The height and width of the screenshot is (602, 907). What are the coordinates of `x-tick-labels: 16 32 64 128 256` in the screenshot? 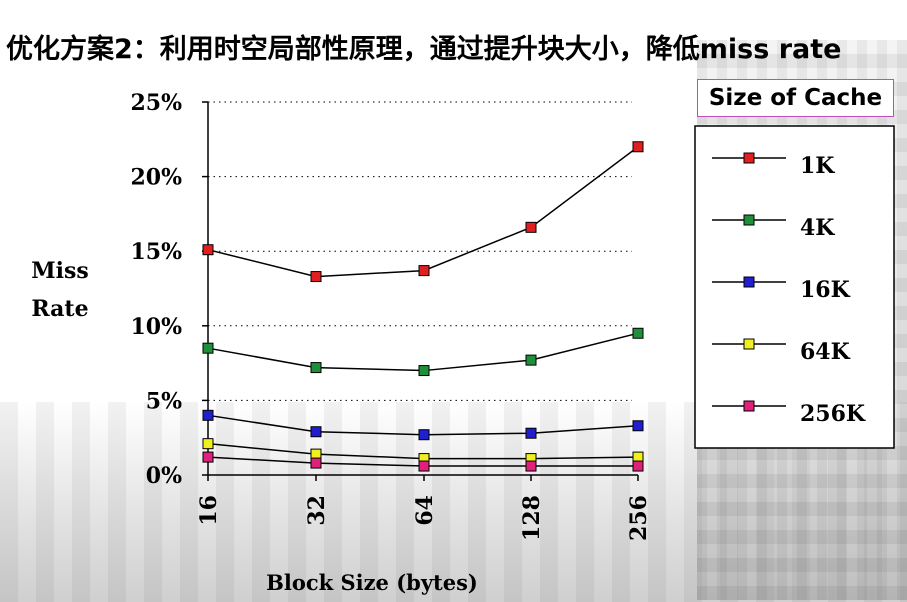 It's located at (424, 518).